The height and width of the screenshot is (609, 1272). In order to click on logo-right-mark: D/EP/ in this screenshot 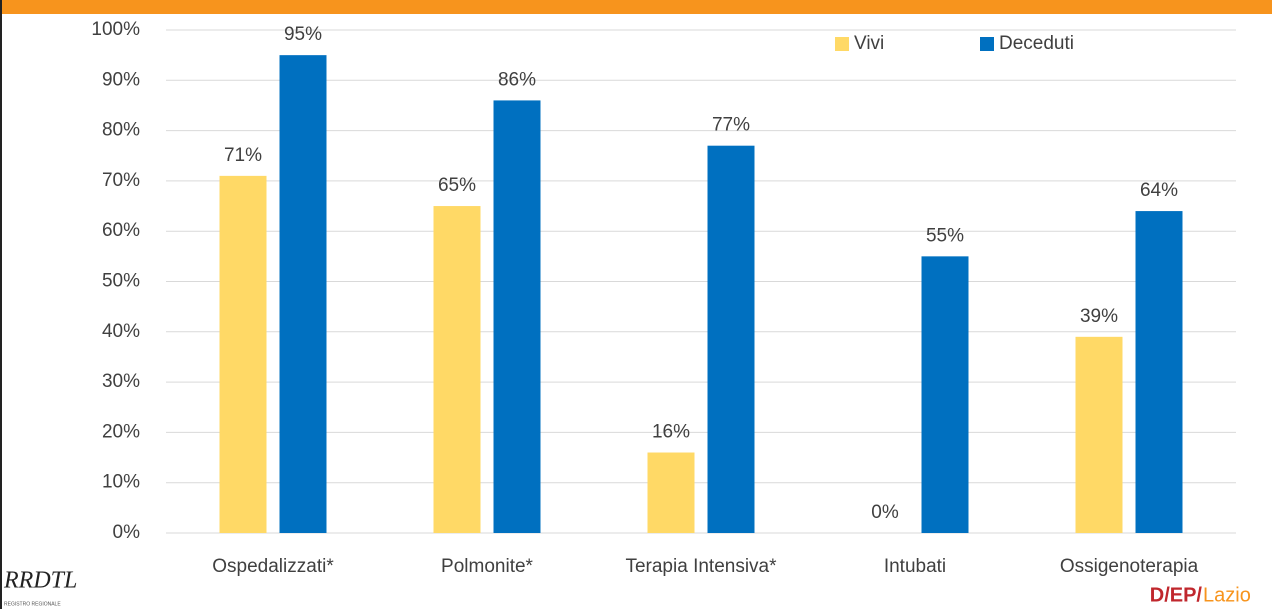, I will do `click(1176, 595)`.